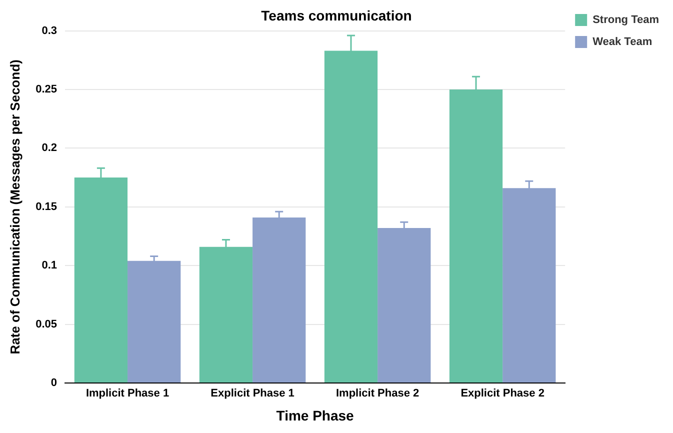  I want to click on x-tick-label: Explicit Phase 1, so click(252, 394).